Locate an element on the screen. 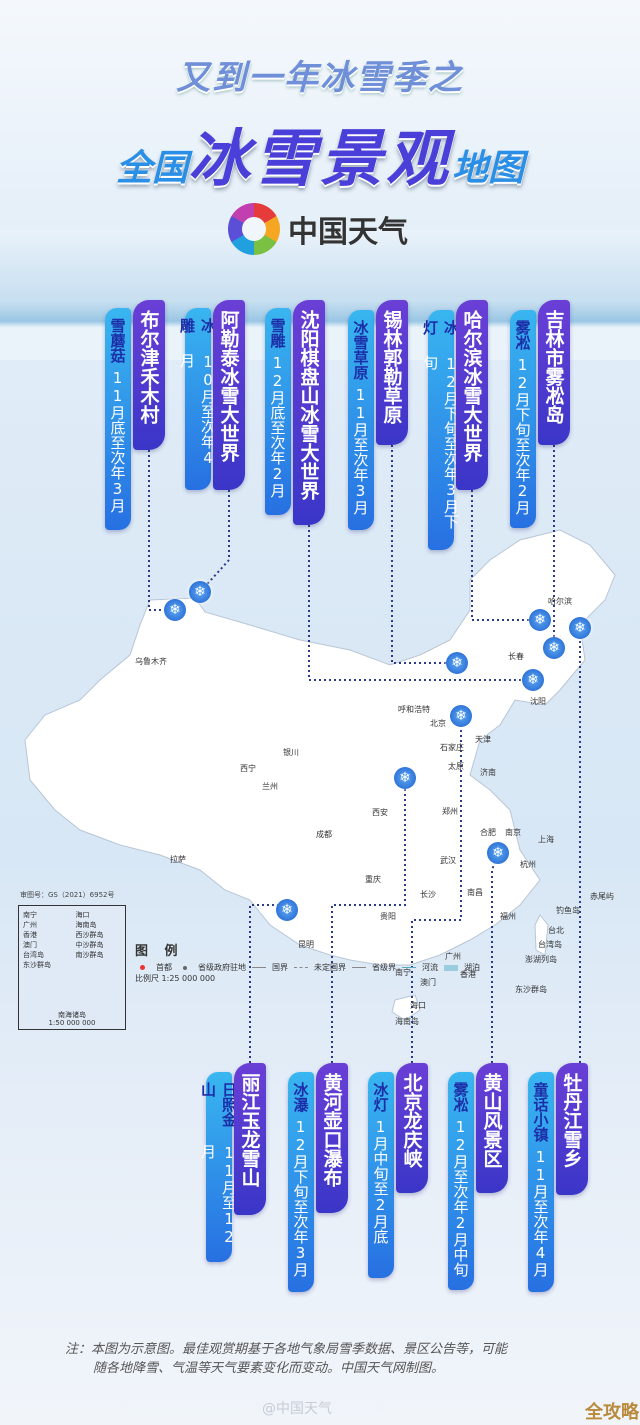 The height and width of the screenshot is (1425, 640). legend-label: 河流 is located at coordinates (430, 967).